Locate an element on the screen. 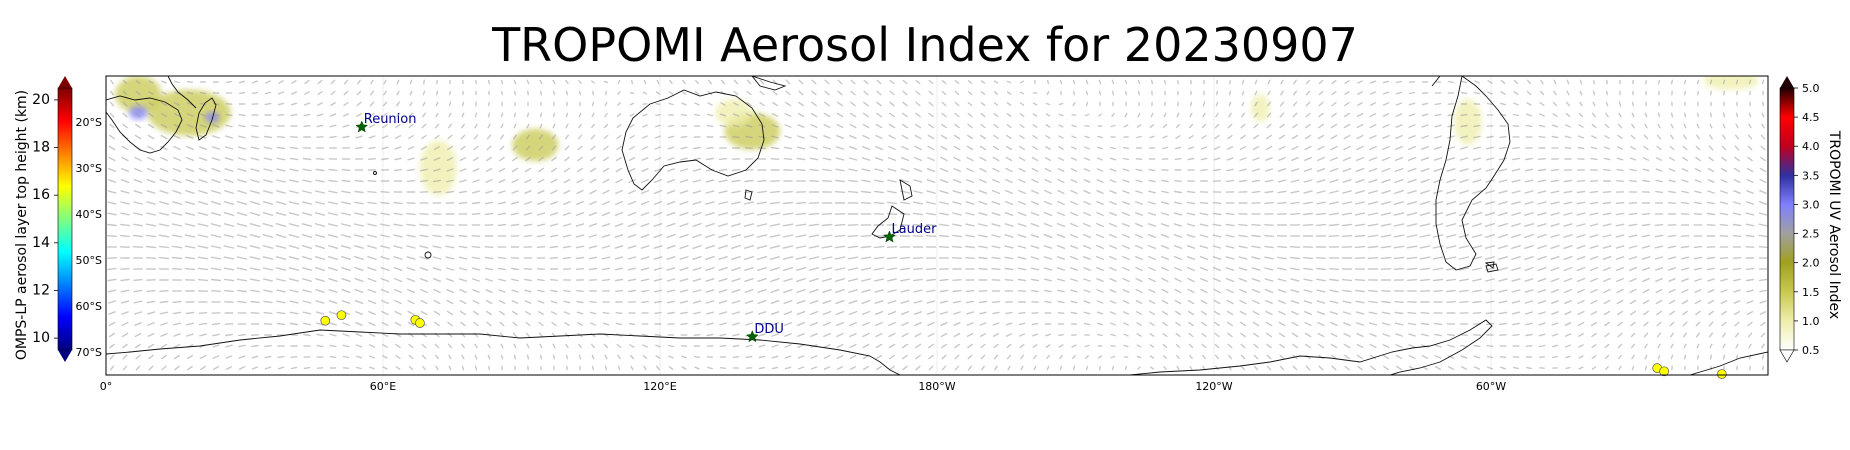  right-colorbar-min-extend is located at coordinates (1787, 356).